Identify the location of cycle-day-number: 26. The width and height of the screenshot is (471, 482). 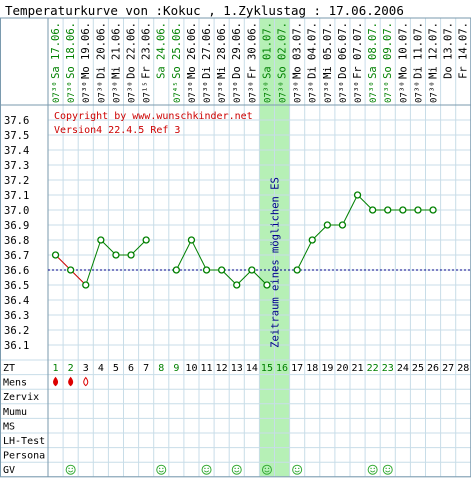
(433, 368).